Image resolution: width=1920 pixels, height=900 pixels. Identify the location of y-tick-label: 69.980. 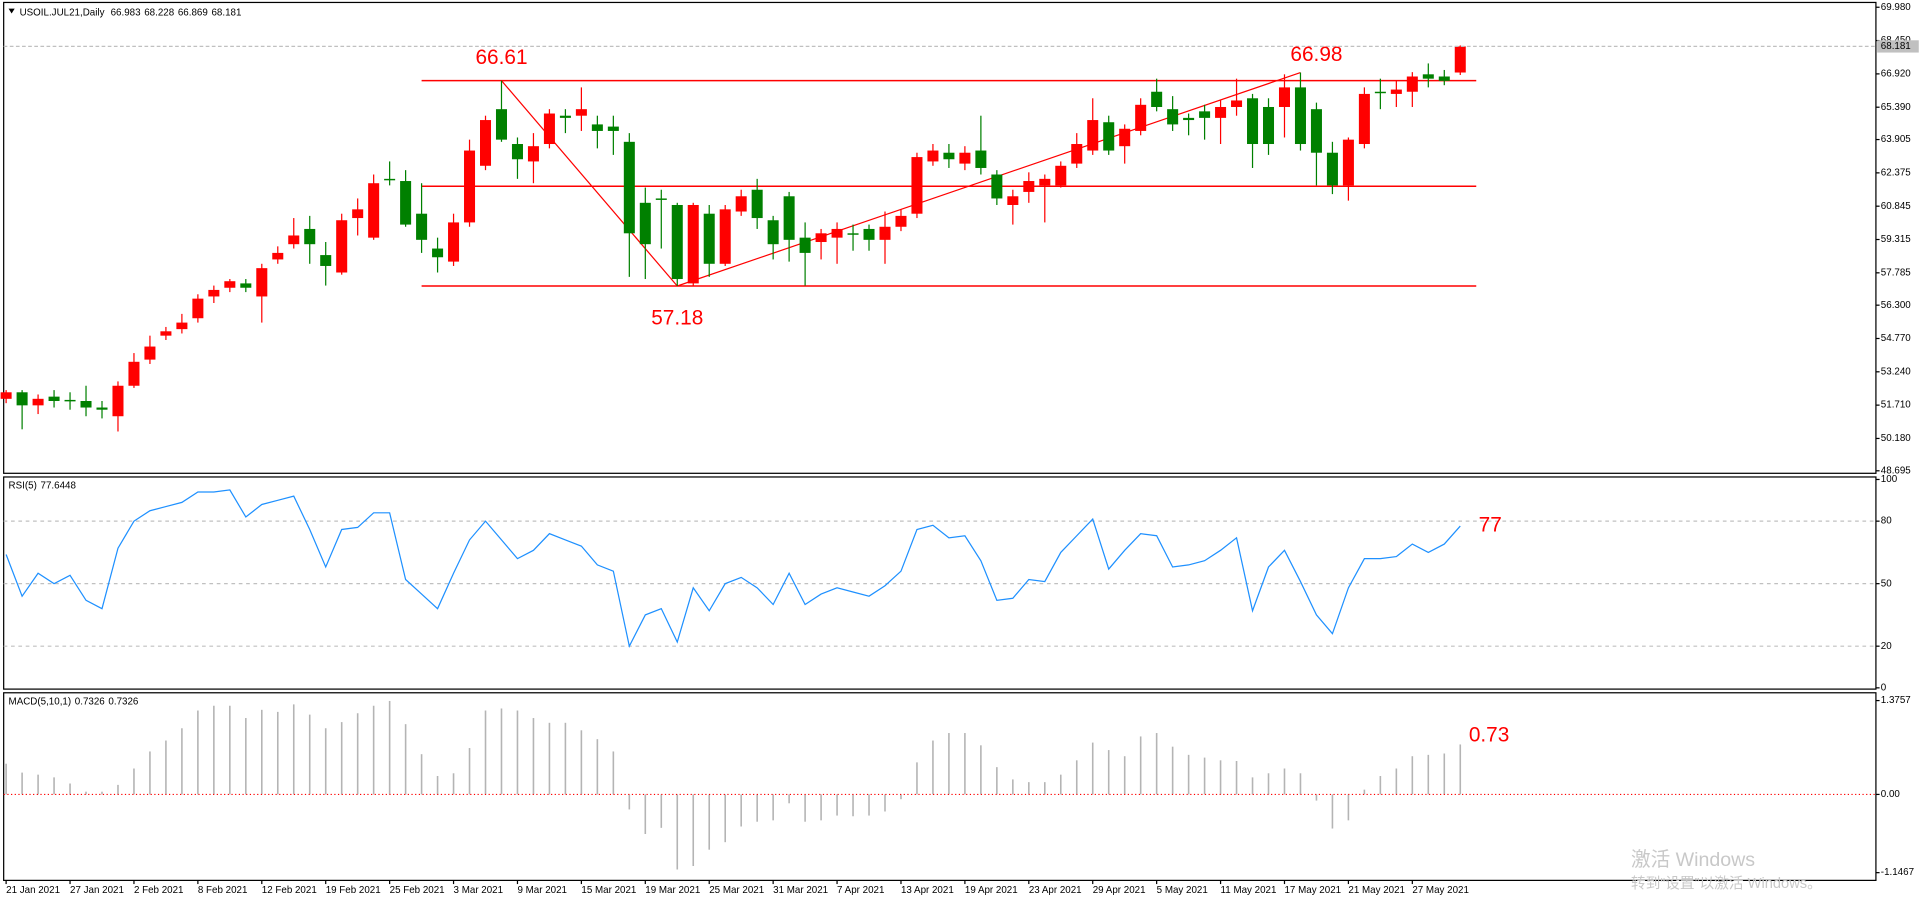
(1896, 7).